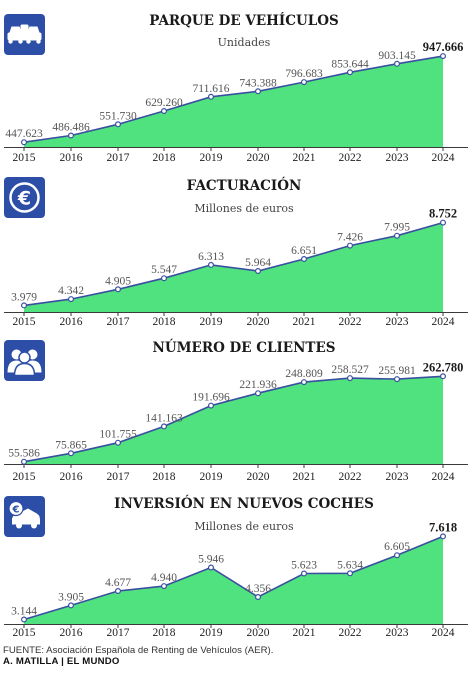 The image size is (472, 673). I want to click on cars-icon-glyph, so click(24, 34).